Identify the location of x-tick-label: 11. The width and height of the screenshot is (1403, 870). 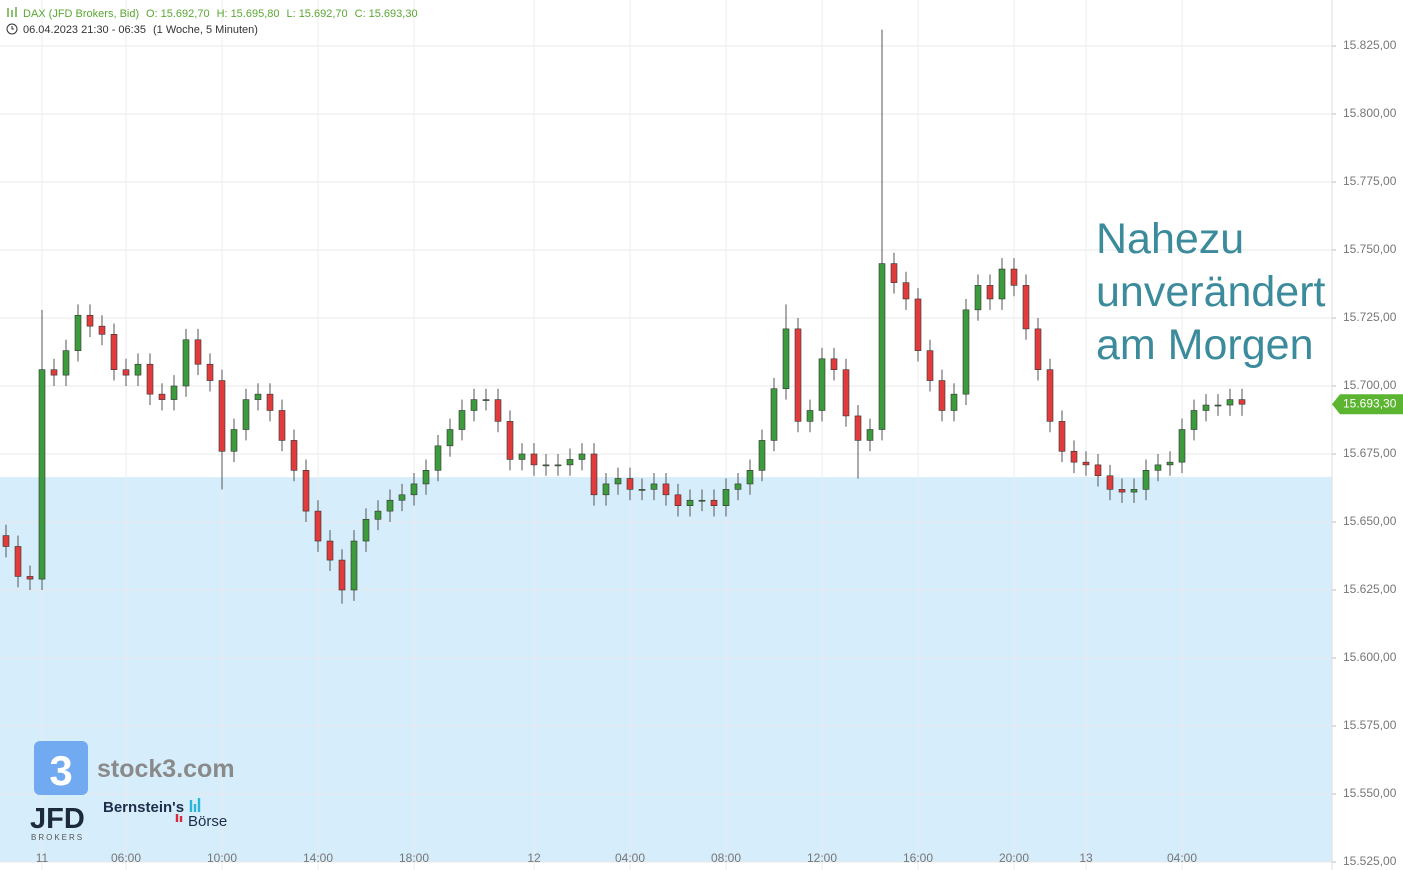
(42, 858).